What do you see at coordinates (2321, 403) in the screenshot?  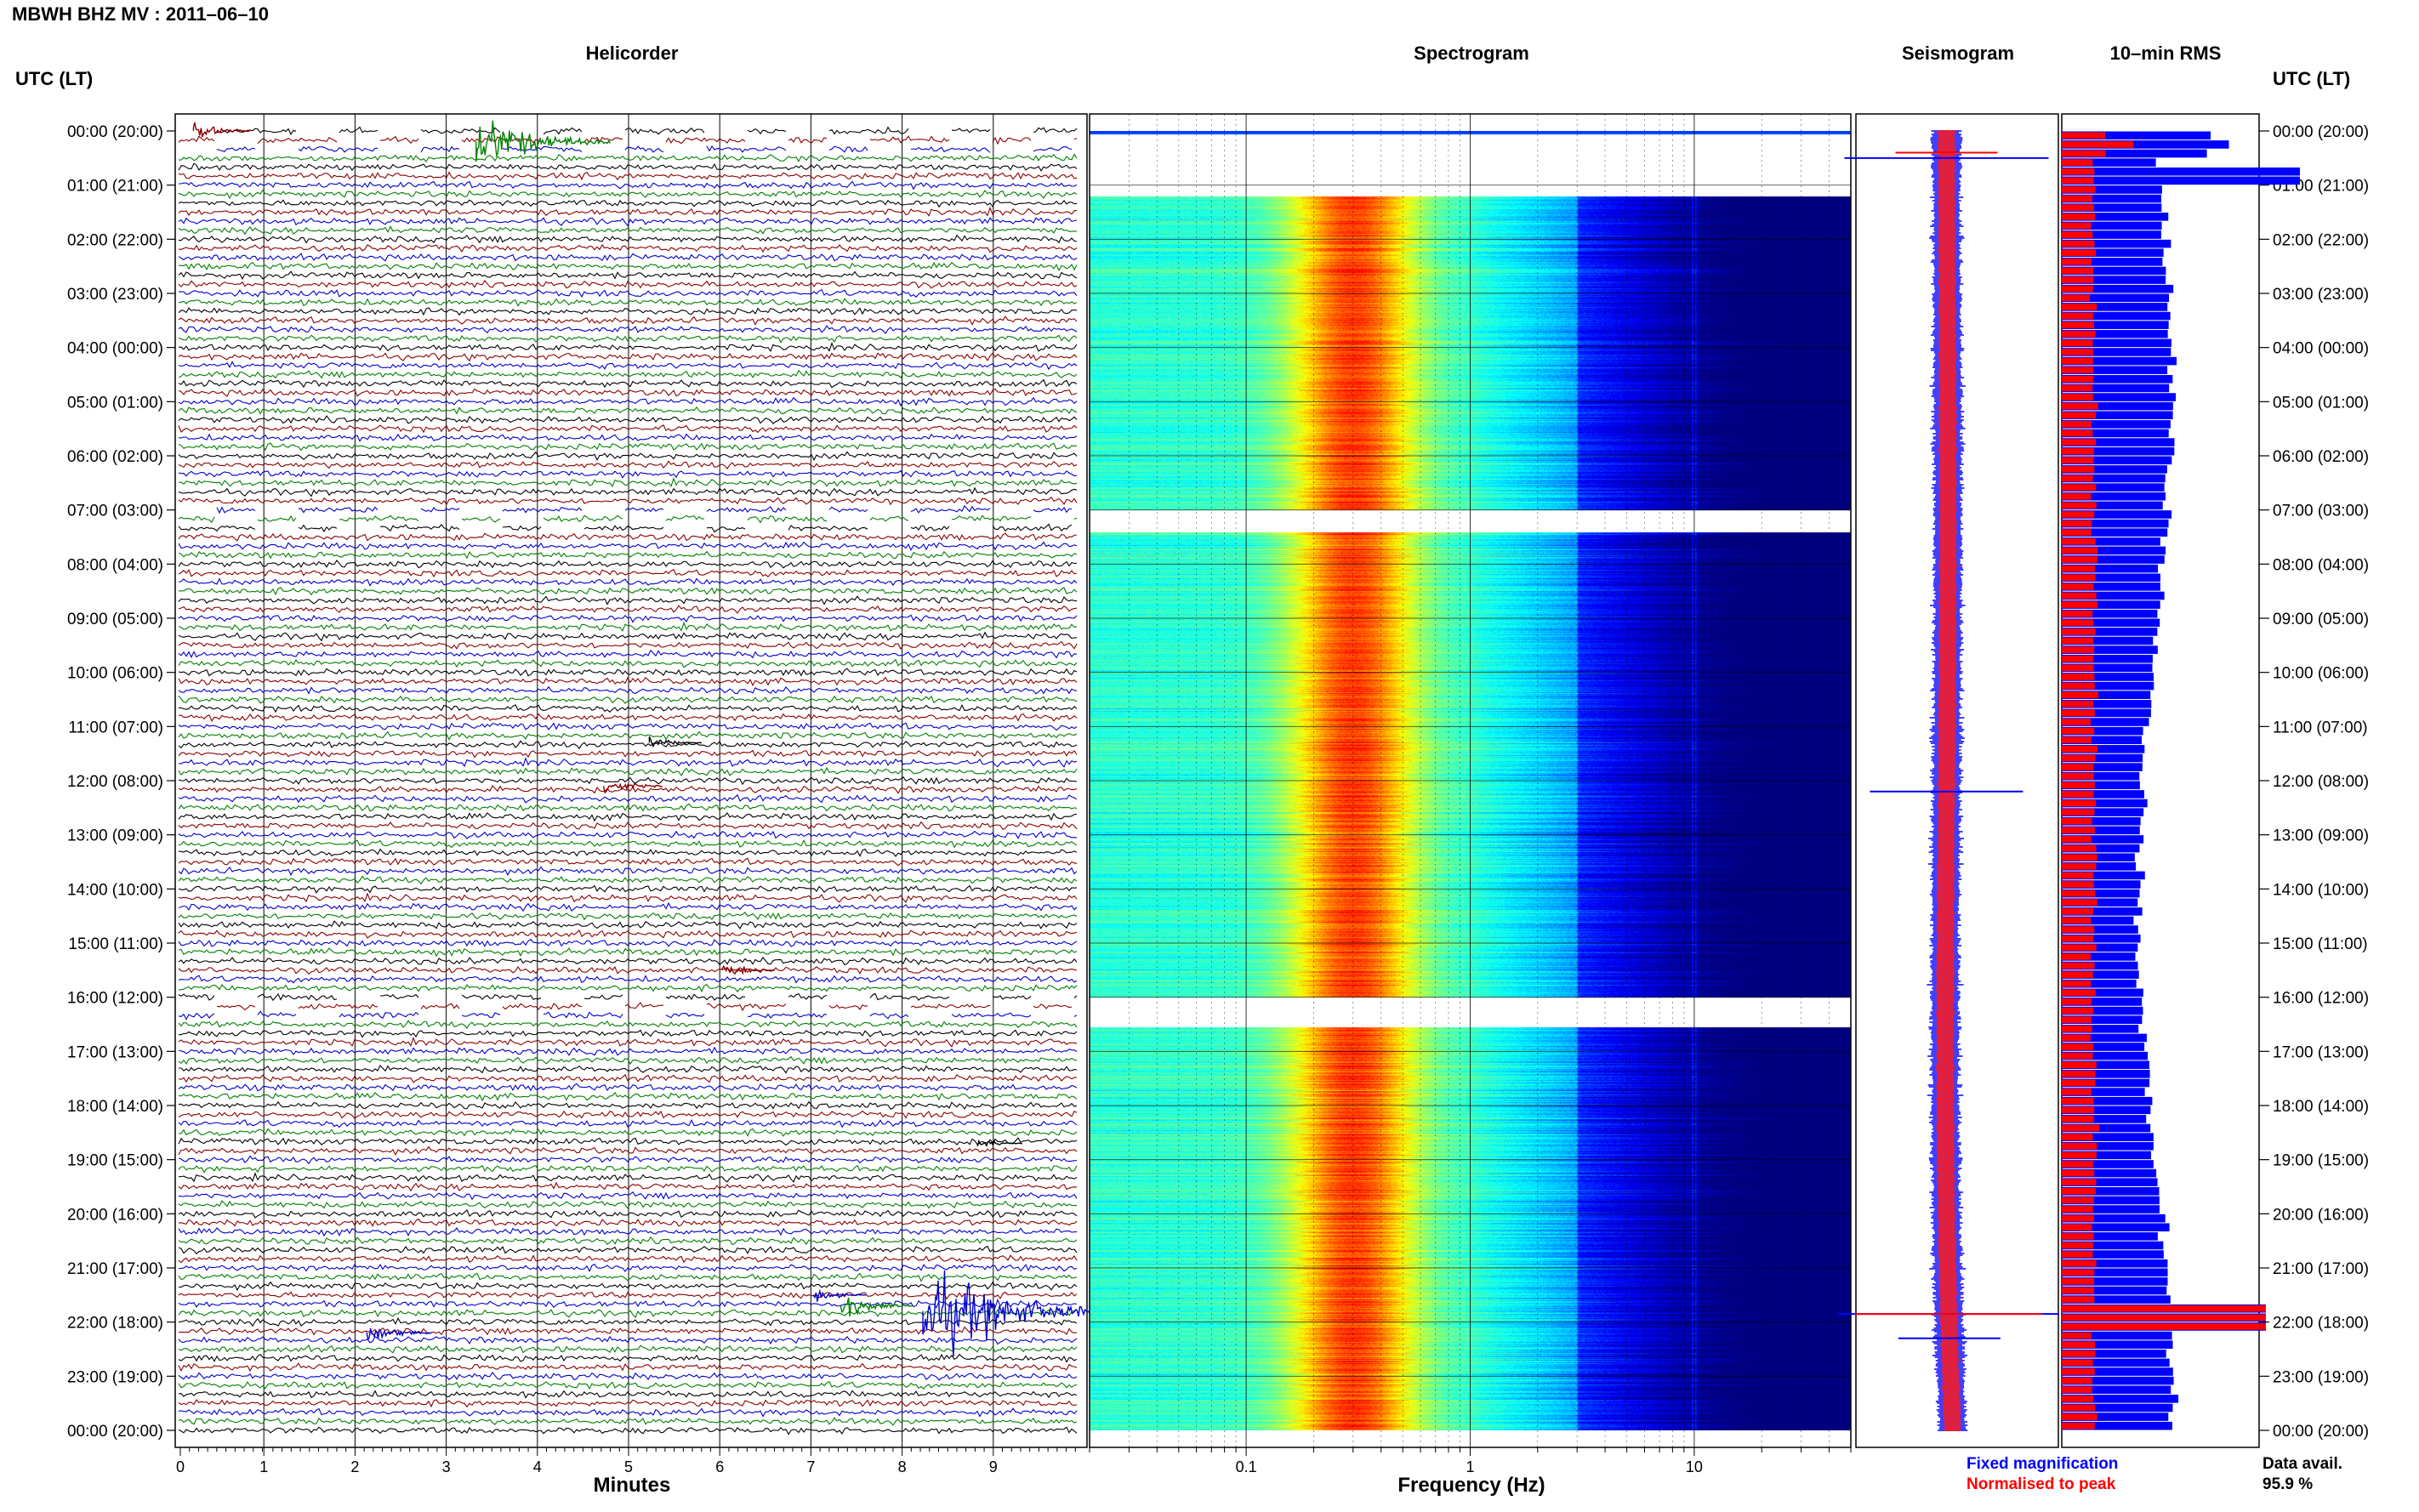 I see `hour-tick-label-right: 05:00 (01:00)` at bounding box center [2321, 403].